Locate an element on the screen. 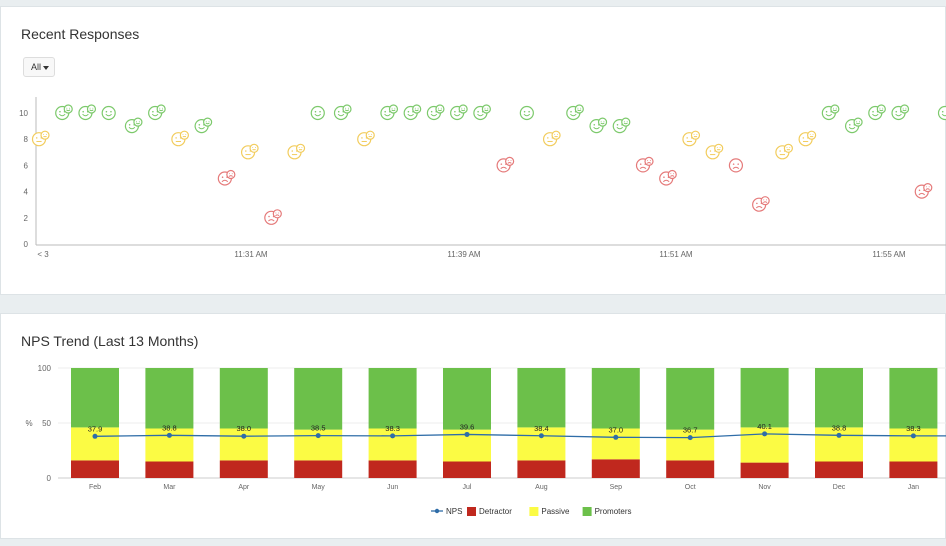 This screenshot has width=946, height=546. x-tick-label: May is located at coordinates (319, 487).